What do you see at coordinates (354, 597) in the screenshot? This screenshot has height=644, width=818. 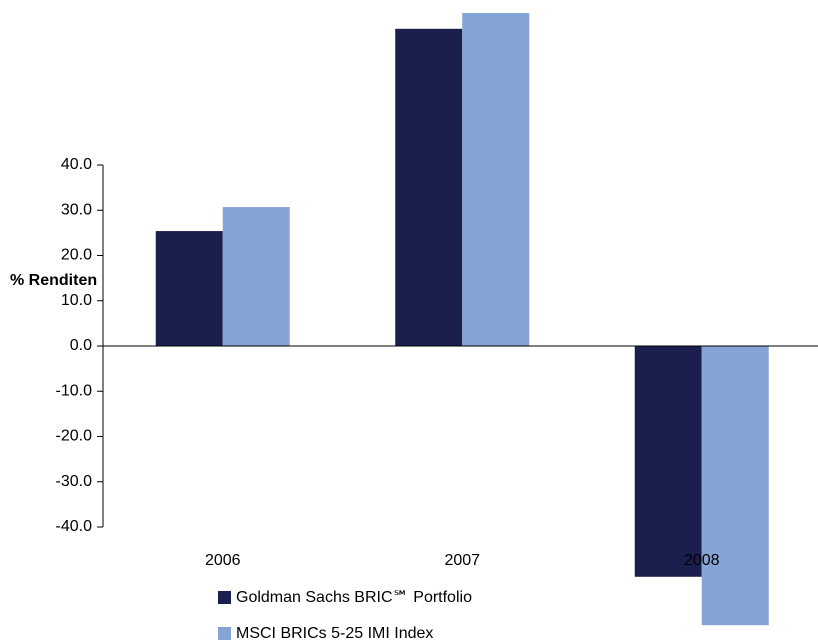 I see `legend-label: Goldman Sachs BRIC℠ Portfolio` at bounding box center [354, 597].